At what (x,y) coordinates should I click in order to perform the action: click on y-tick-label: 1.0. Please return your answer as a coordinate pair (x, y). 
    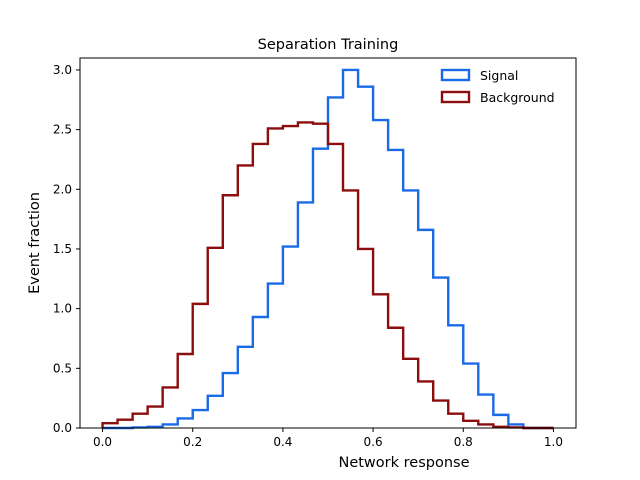
    Looking at the image, I should click on (62, 309).